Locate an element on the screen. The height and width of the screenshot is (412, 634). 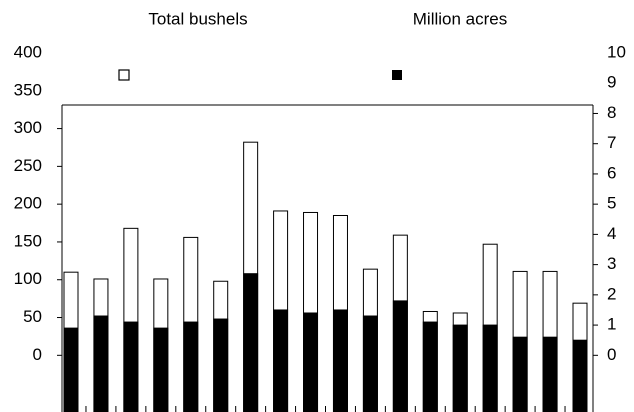
y-tick-label: 50 is located at coordinates (32, 316).